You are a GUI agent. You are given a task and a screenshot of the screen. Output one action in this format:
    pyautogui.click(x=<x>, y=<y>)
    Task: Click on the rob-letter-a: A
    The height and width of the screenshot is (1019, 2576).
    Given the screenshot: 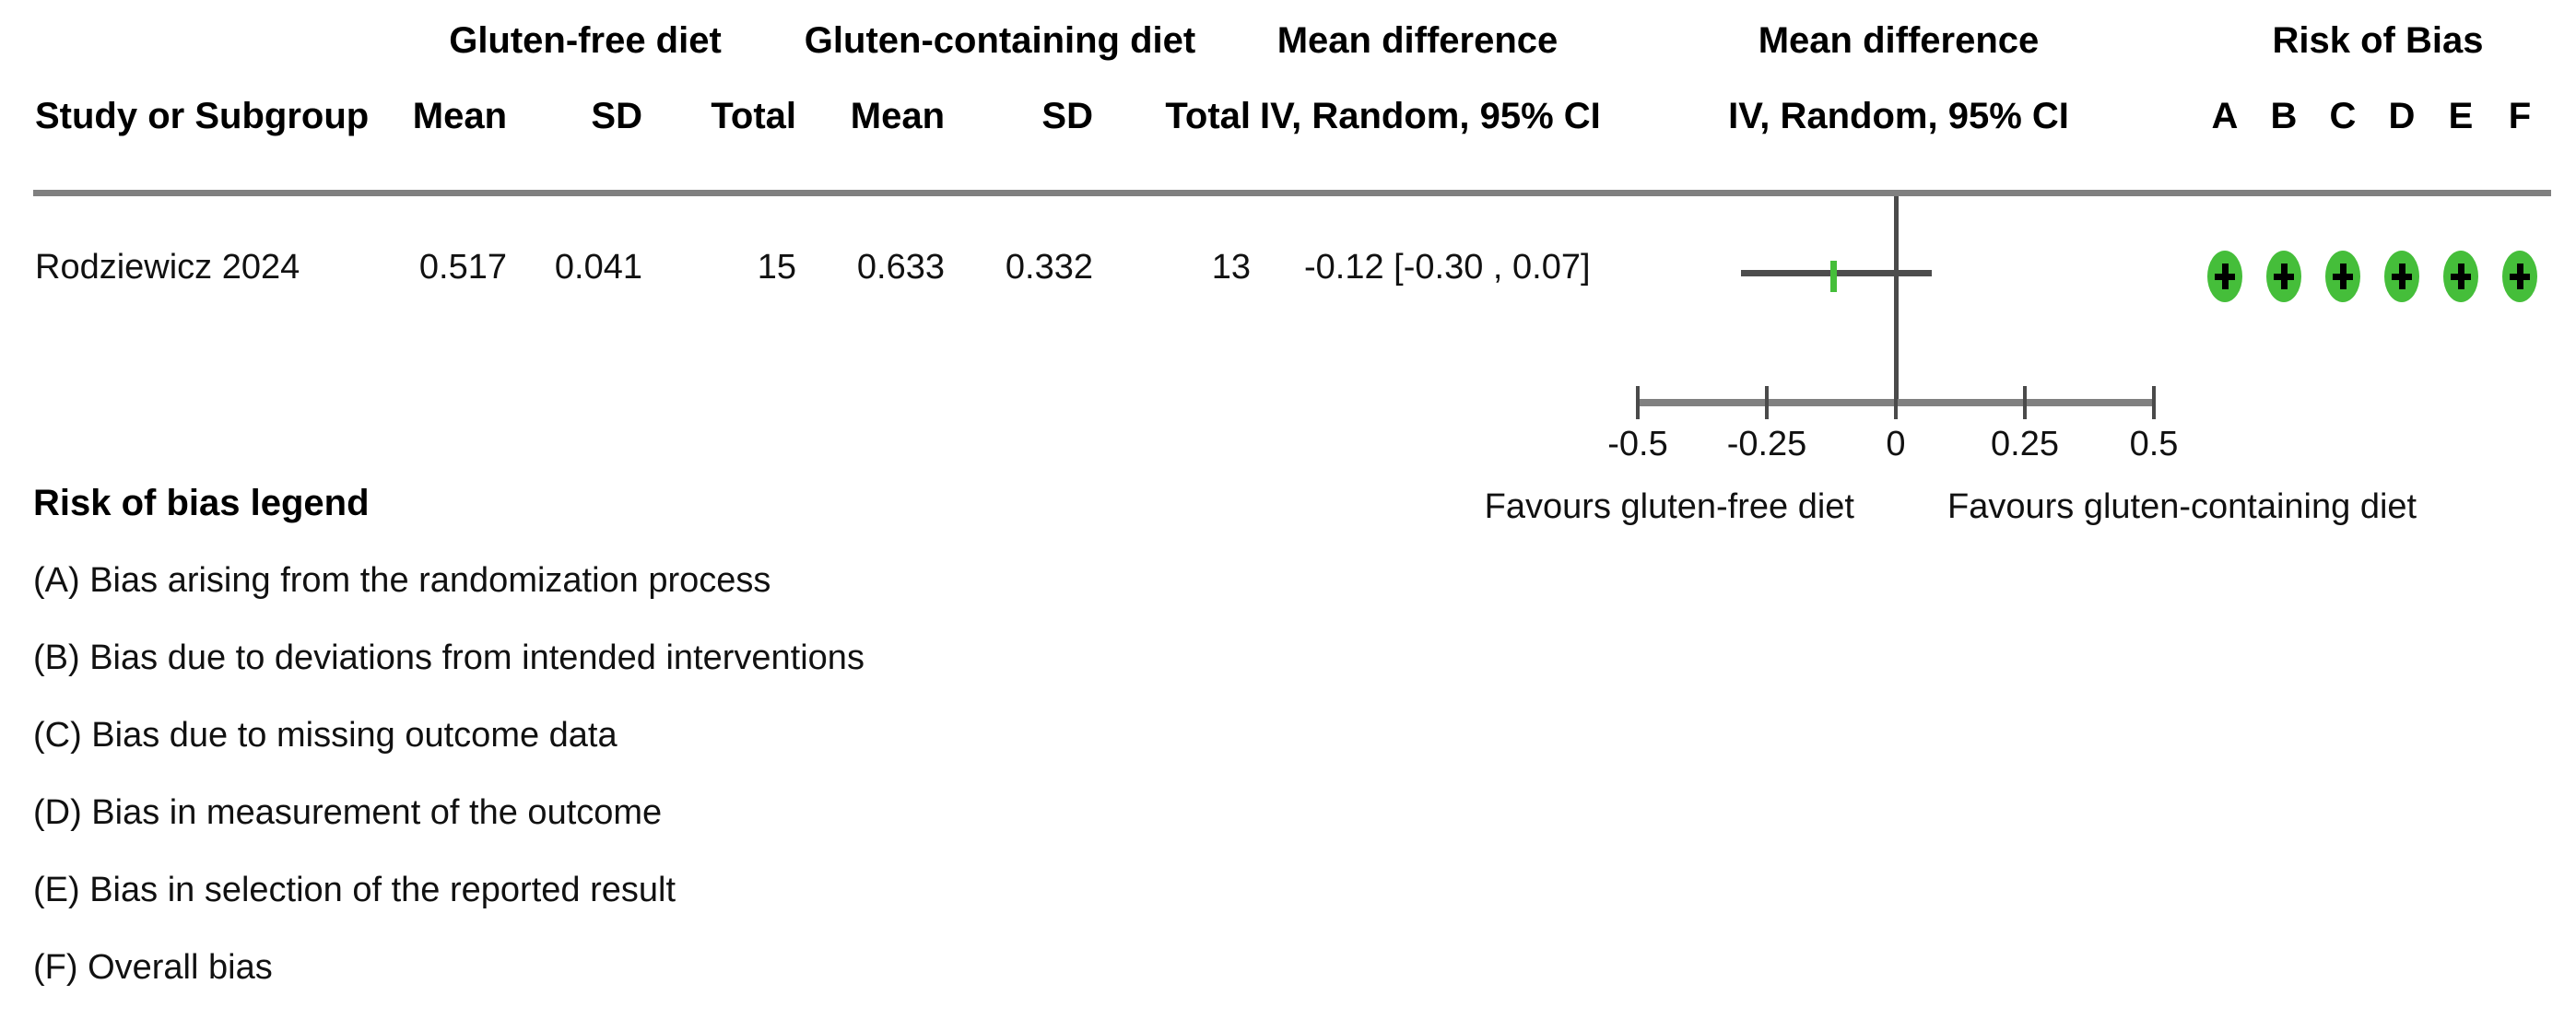 What is the action you would take?
    pyautogui.click(x=2225, y=116)
    